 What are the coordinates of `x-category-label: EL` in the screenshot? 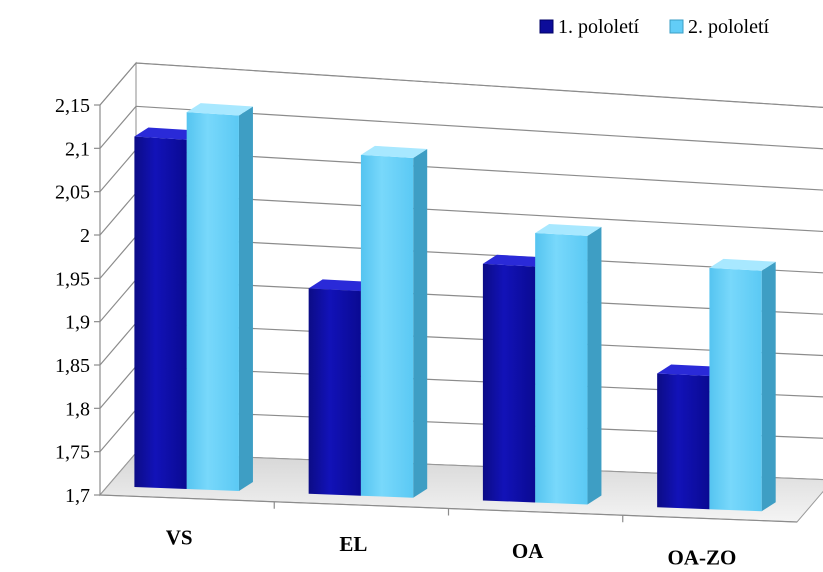 It's located at (353, 544).